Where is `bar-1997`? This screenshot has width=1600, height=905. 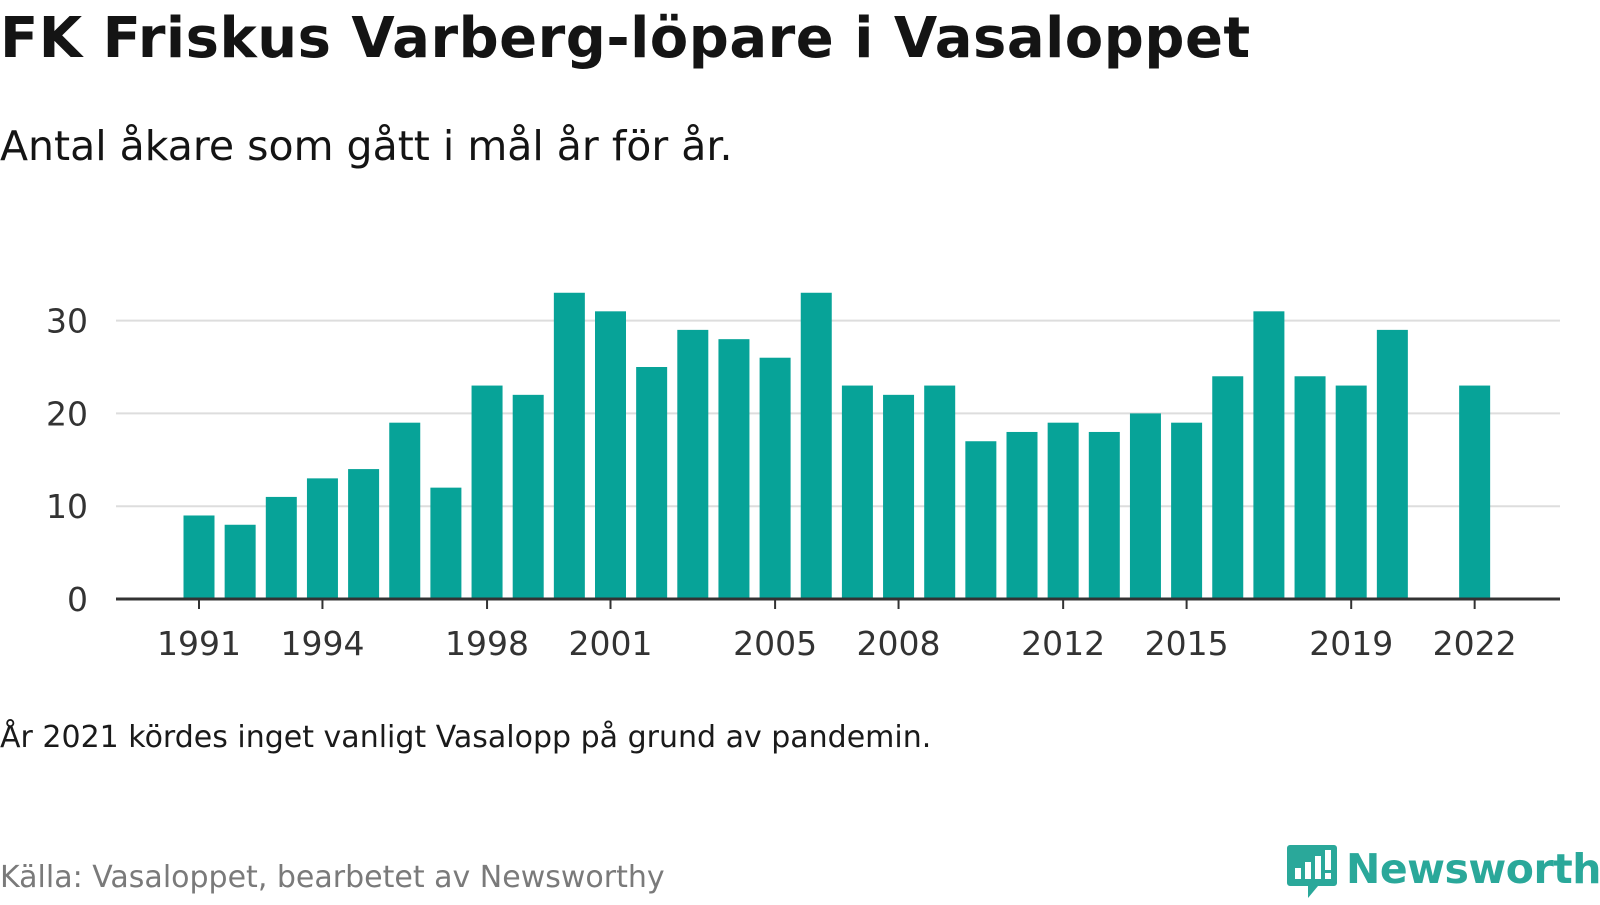 bar-1997 is located at coordinates (446, 543).